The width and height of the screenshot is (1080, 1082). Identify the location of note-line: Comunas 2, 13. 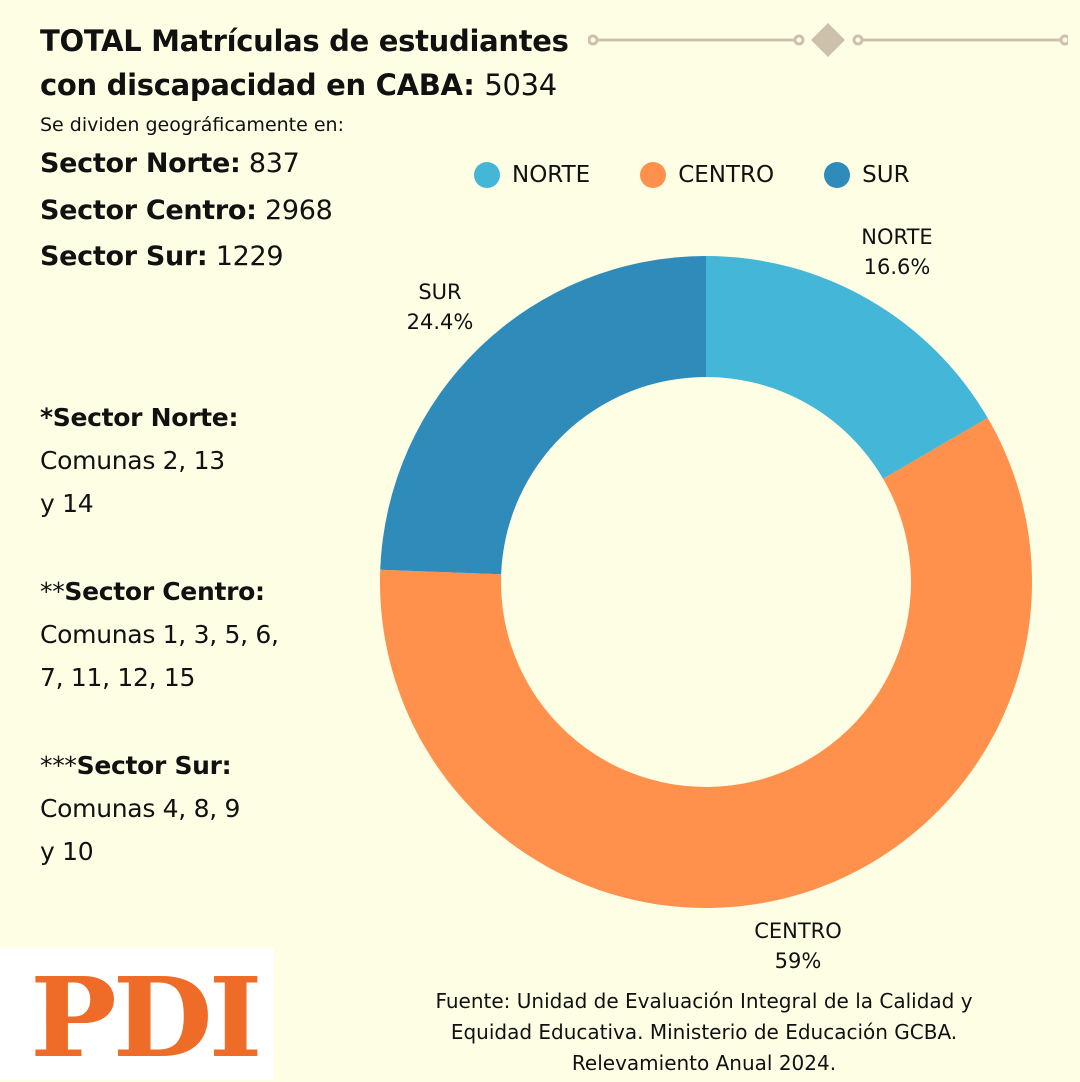
(132, 460).